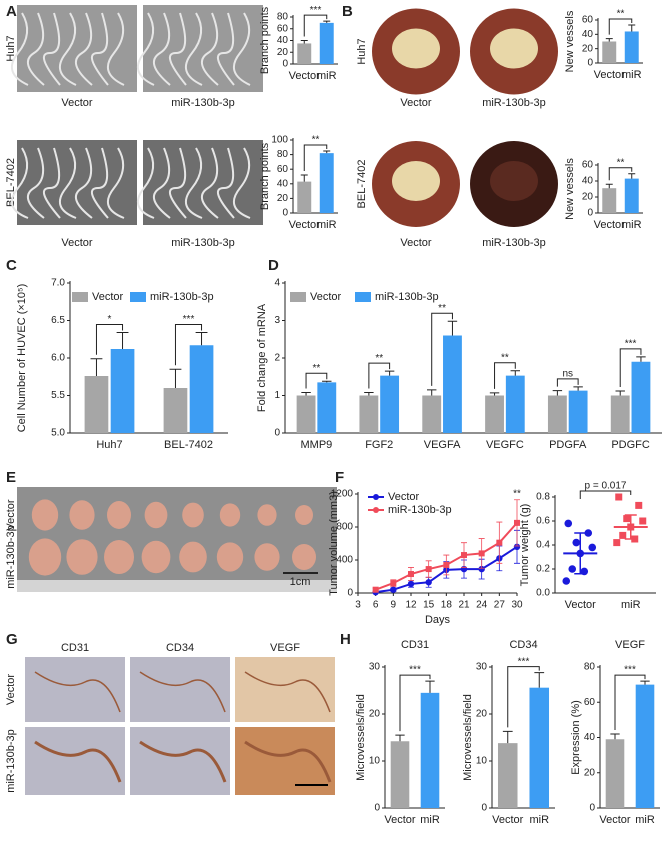 Image resolution: width=670 pixels, height=847 pixels. Describe the element at coordinates (11, 265) in the screenshot. I see `panel-letter: C` at that location.